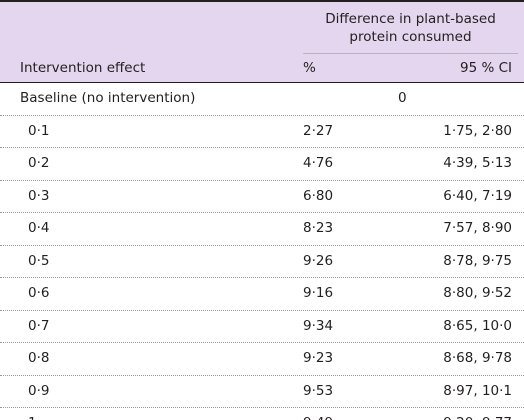  What do you see at coordinates (318, 195) in the screenshot?
I see `percent-cell: 6·80` at bounding box center [318, 195].